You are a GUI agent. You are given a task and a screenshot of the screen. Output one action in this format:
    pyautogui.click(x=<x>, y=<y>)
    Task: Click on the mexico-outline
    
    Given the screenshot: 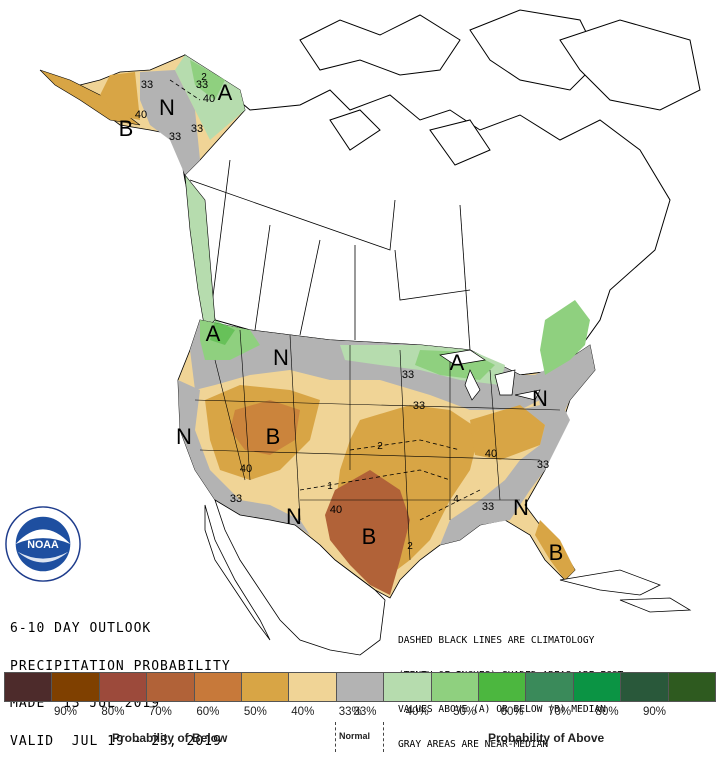 What is the action you would take?
    pyautogui.click(x=448, y=577)
    